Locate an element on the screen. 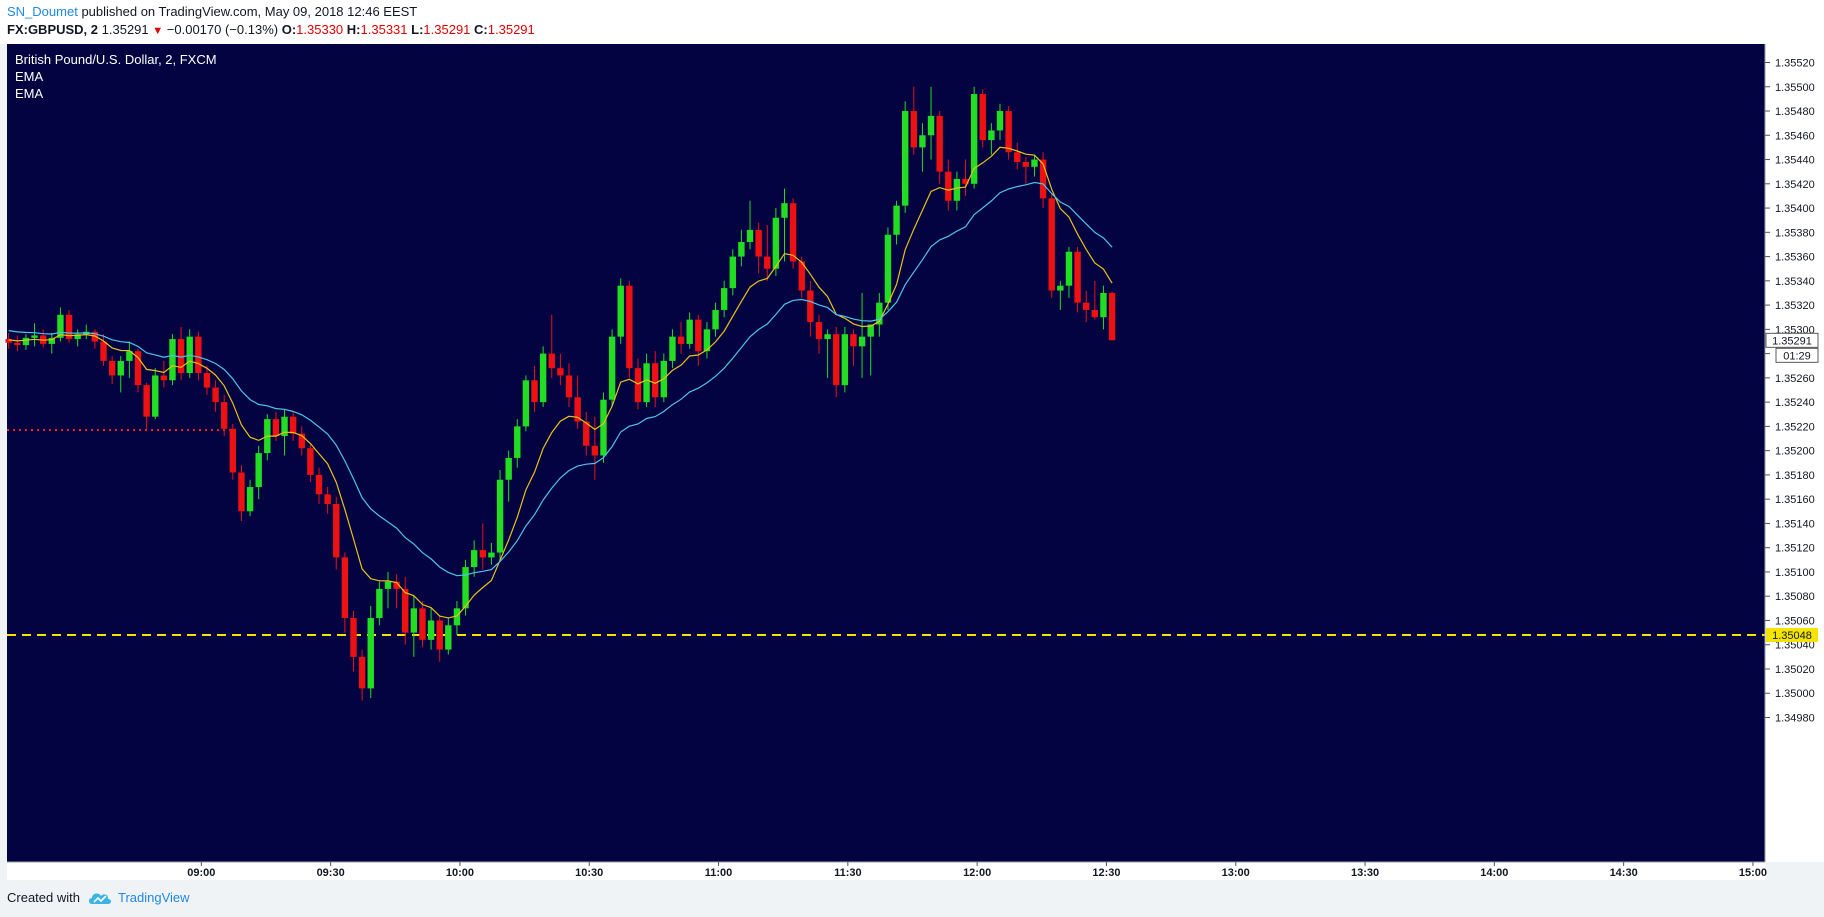 The height and width of the screenshot is (917, 1824). last-price-tag is located at coordinates (1792, 340).